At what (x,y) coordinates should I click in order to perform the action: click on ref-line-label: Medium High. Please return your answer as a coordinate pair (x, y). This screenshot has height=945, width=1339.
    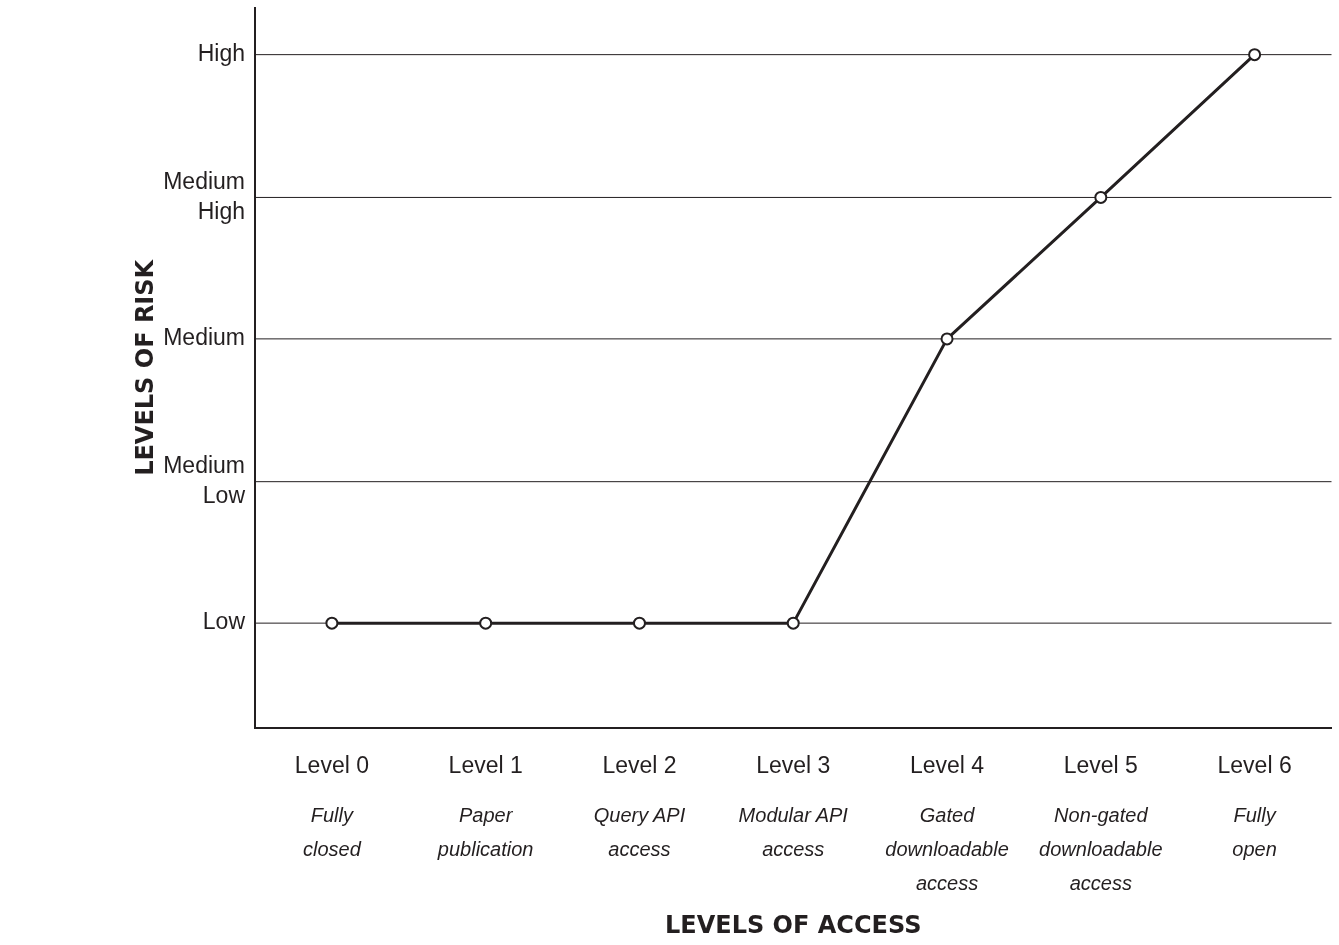
    Looking at the image, I should click on (204, 195).